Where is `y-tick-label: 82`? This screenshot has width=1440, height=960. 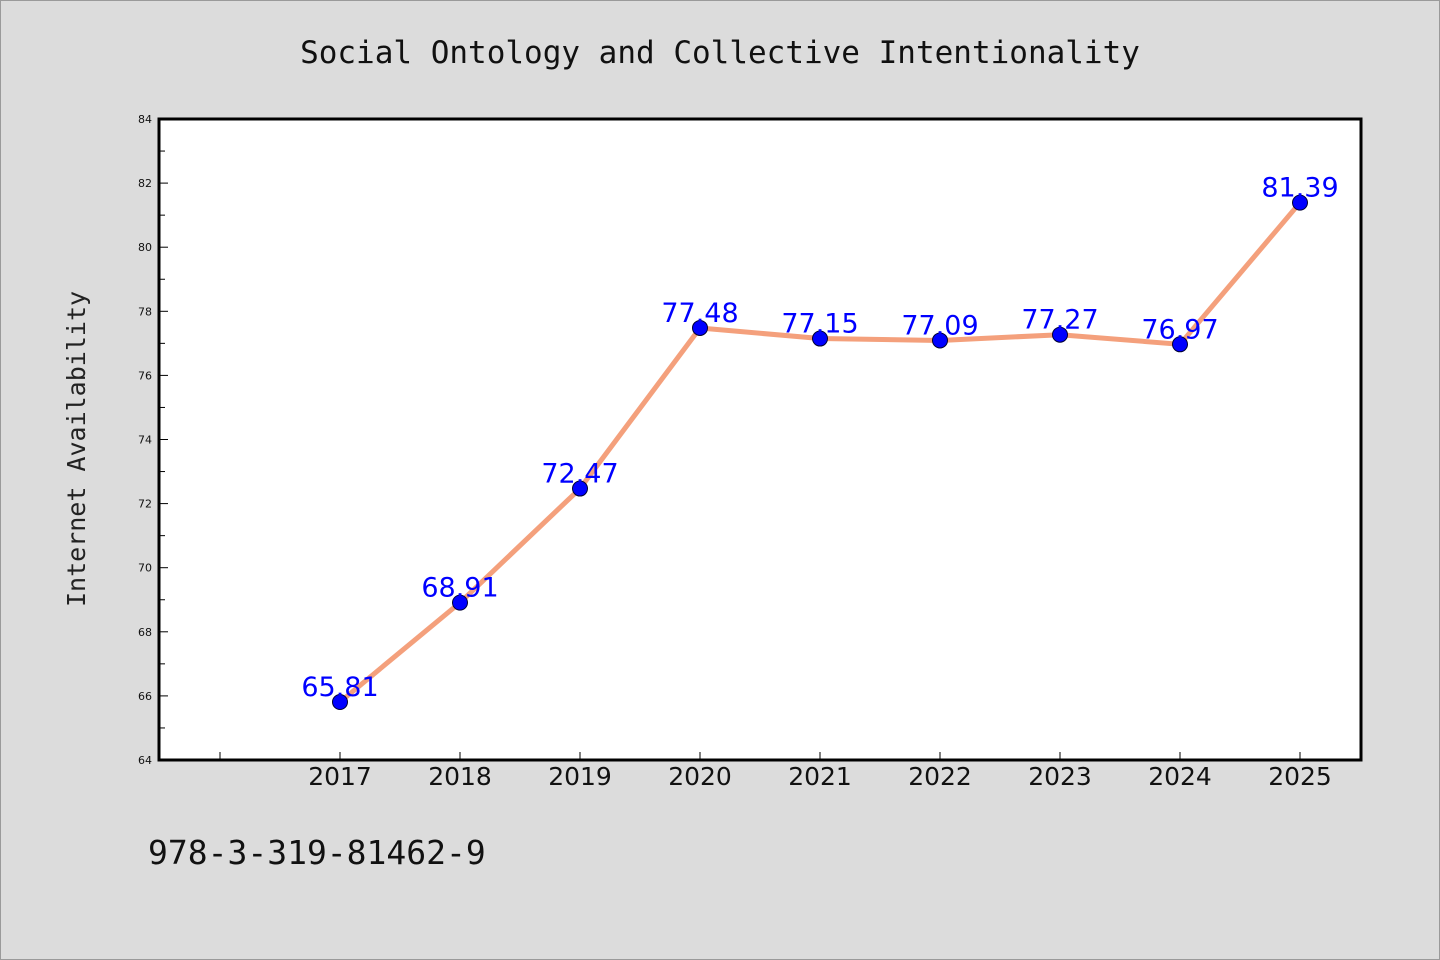 y-tick-label: 82 is located at coordinates (145, 183).